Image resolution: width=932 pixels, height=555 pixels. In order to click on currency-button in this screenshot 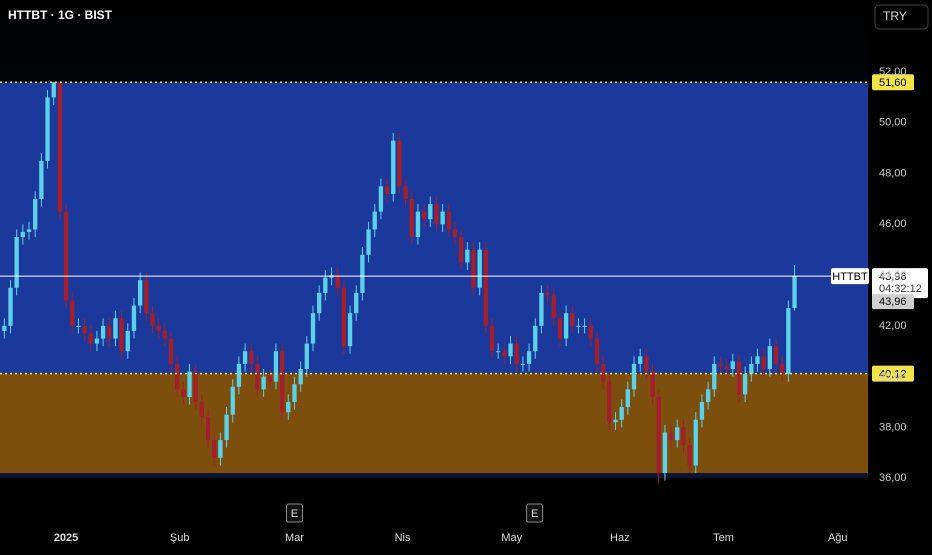, I will do `click(901, 17)`.